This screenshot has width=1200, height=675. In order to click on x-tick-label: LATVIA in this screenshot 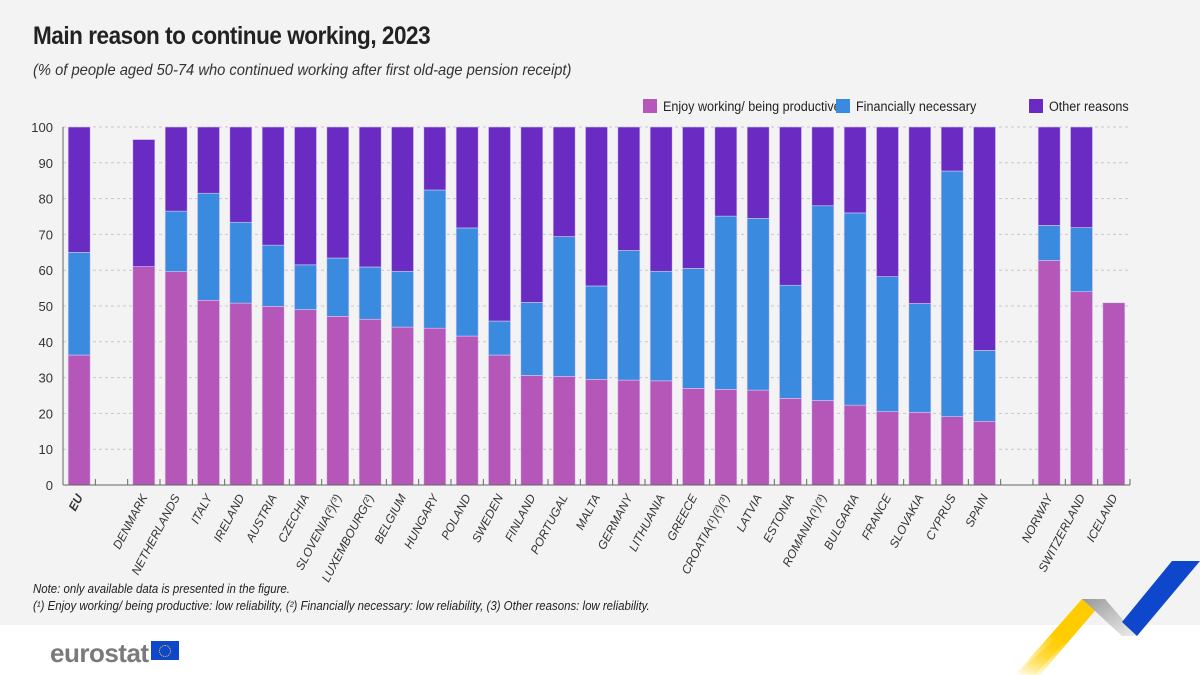, I will do `click(748, 513)`.